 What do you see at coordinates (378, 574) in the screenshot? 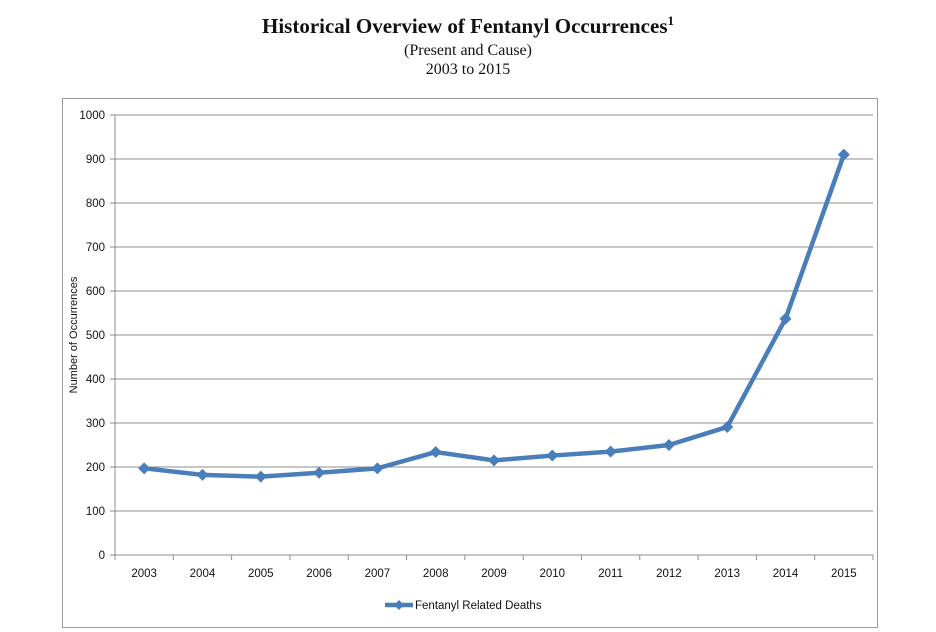
I see `x-tick-label: 2007` at bounding box center [378, 574].